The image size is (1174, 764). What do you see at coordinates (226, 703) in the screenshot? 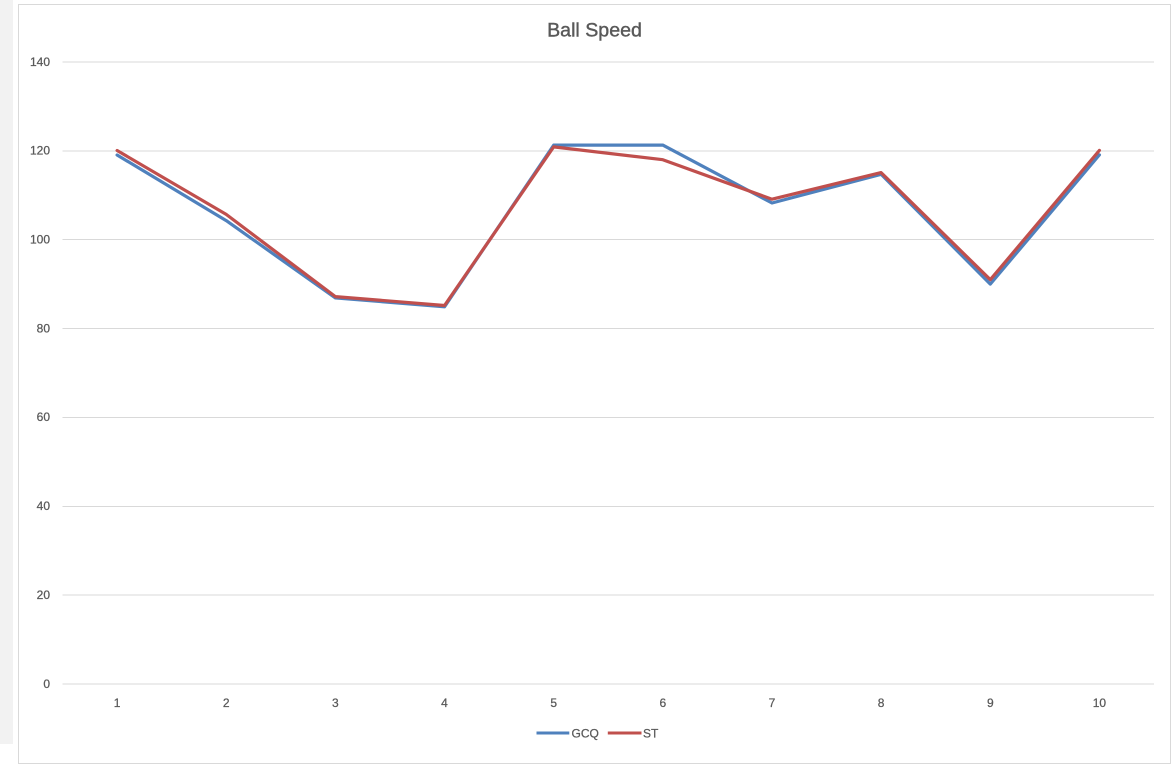
I see `svg-text: 2` at bounding box center [226, 703].